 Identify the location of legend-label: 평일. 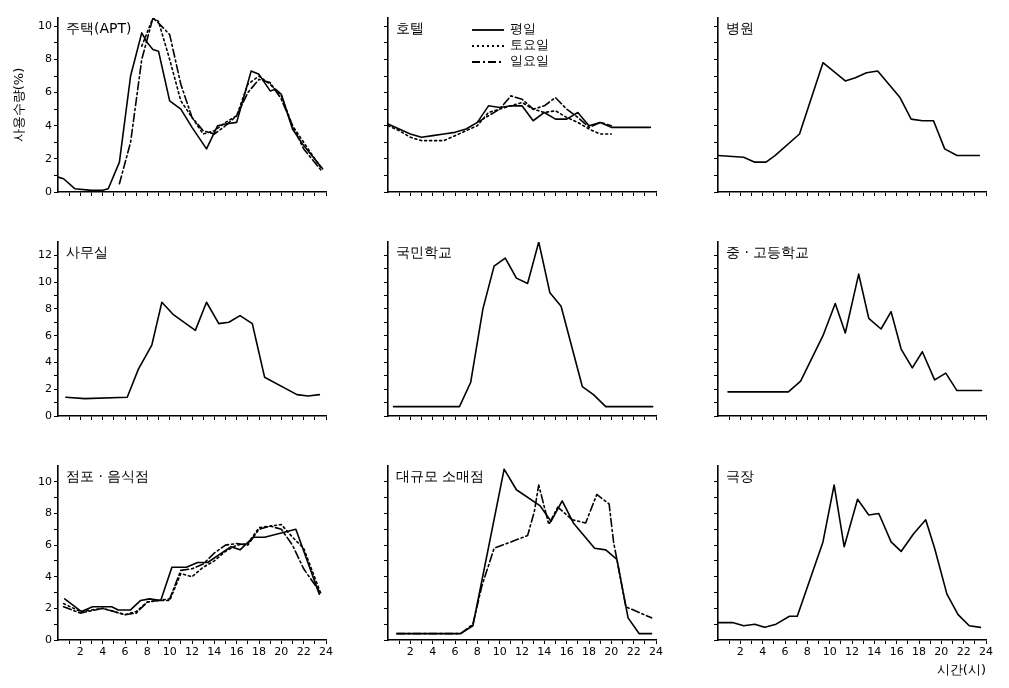
(523, 29).